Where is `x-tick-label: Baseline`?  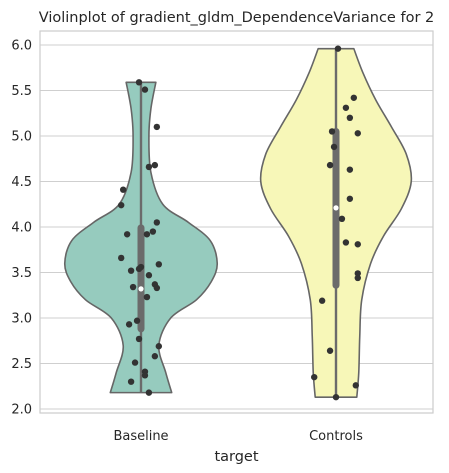 x-tick-label: Baseline is located at coordinates (140, 436).